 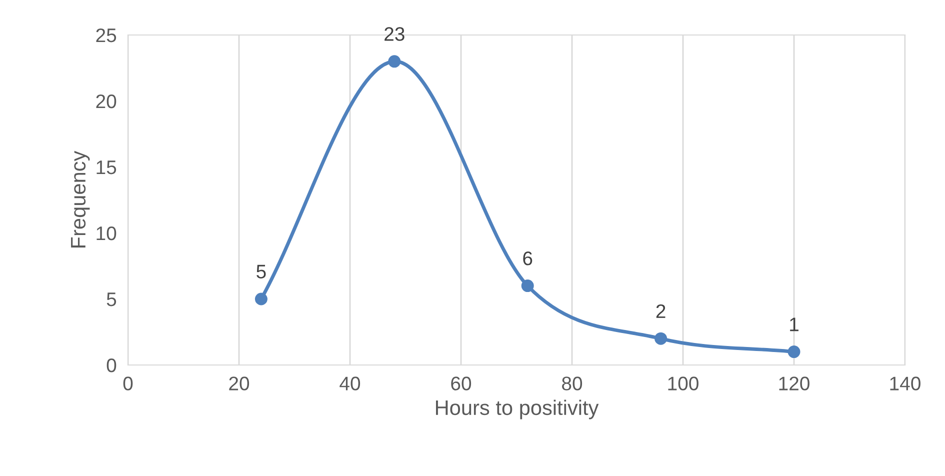 I want to click on x-tick-label: 20, so click(x=239, y=383).